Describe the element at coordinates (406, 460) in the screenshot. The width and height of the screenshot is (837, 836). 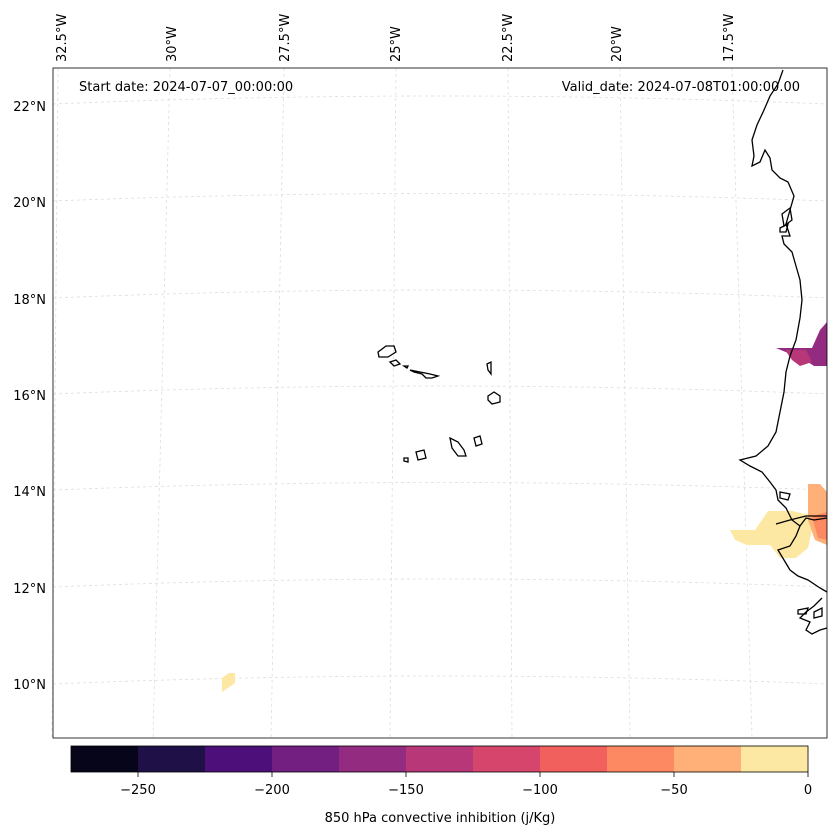
I see `island-brava` at that location.